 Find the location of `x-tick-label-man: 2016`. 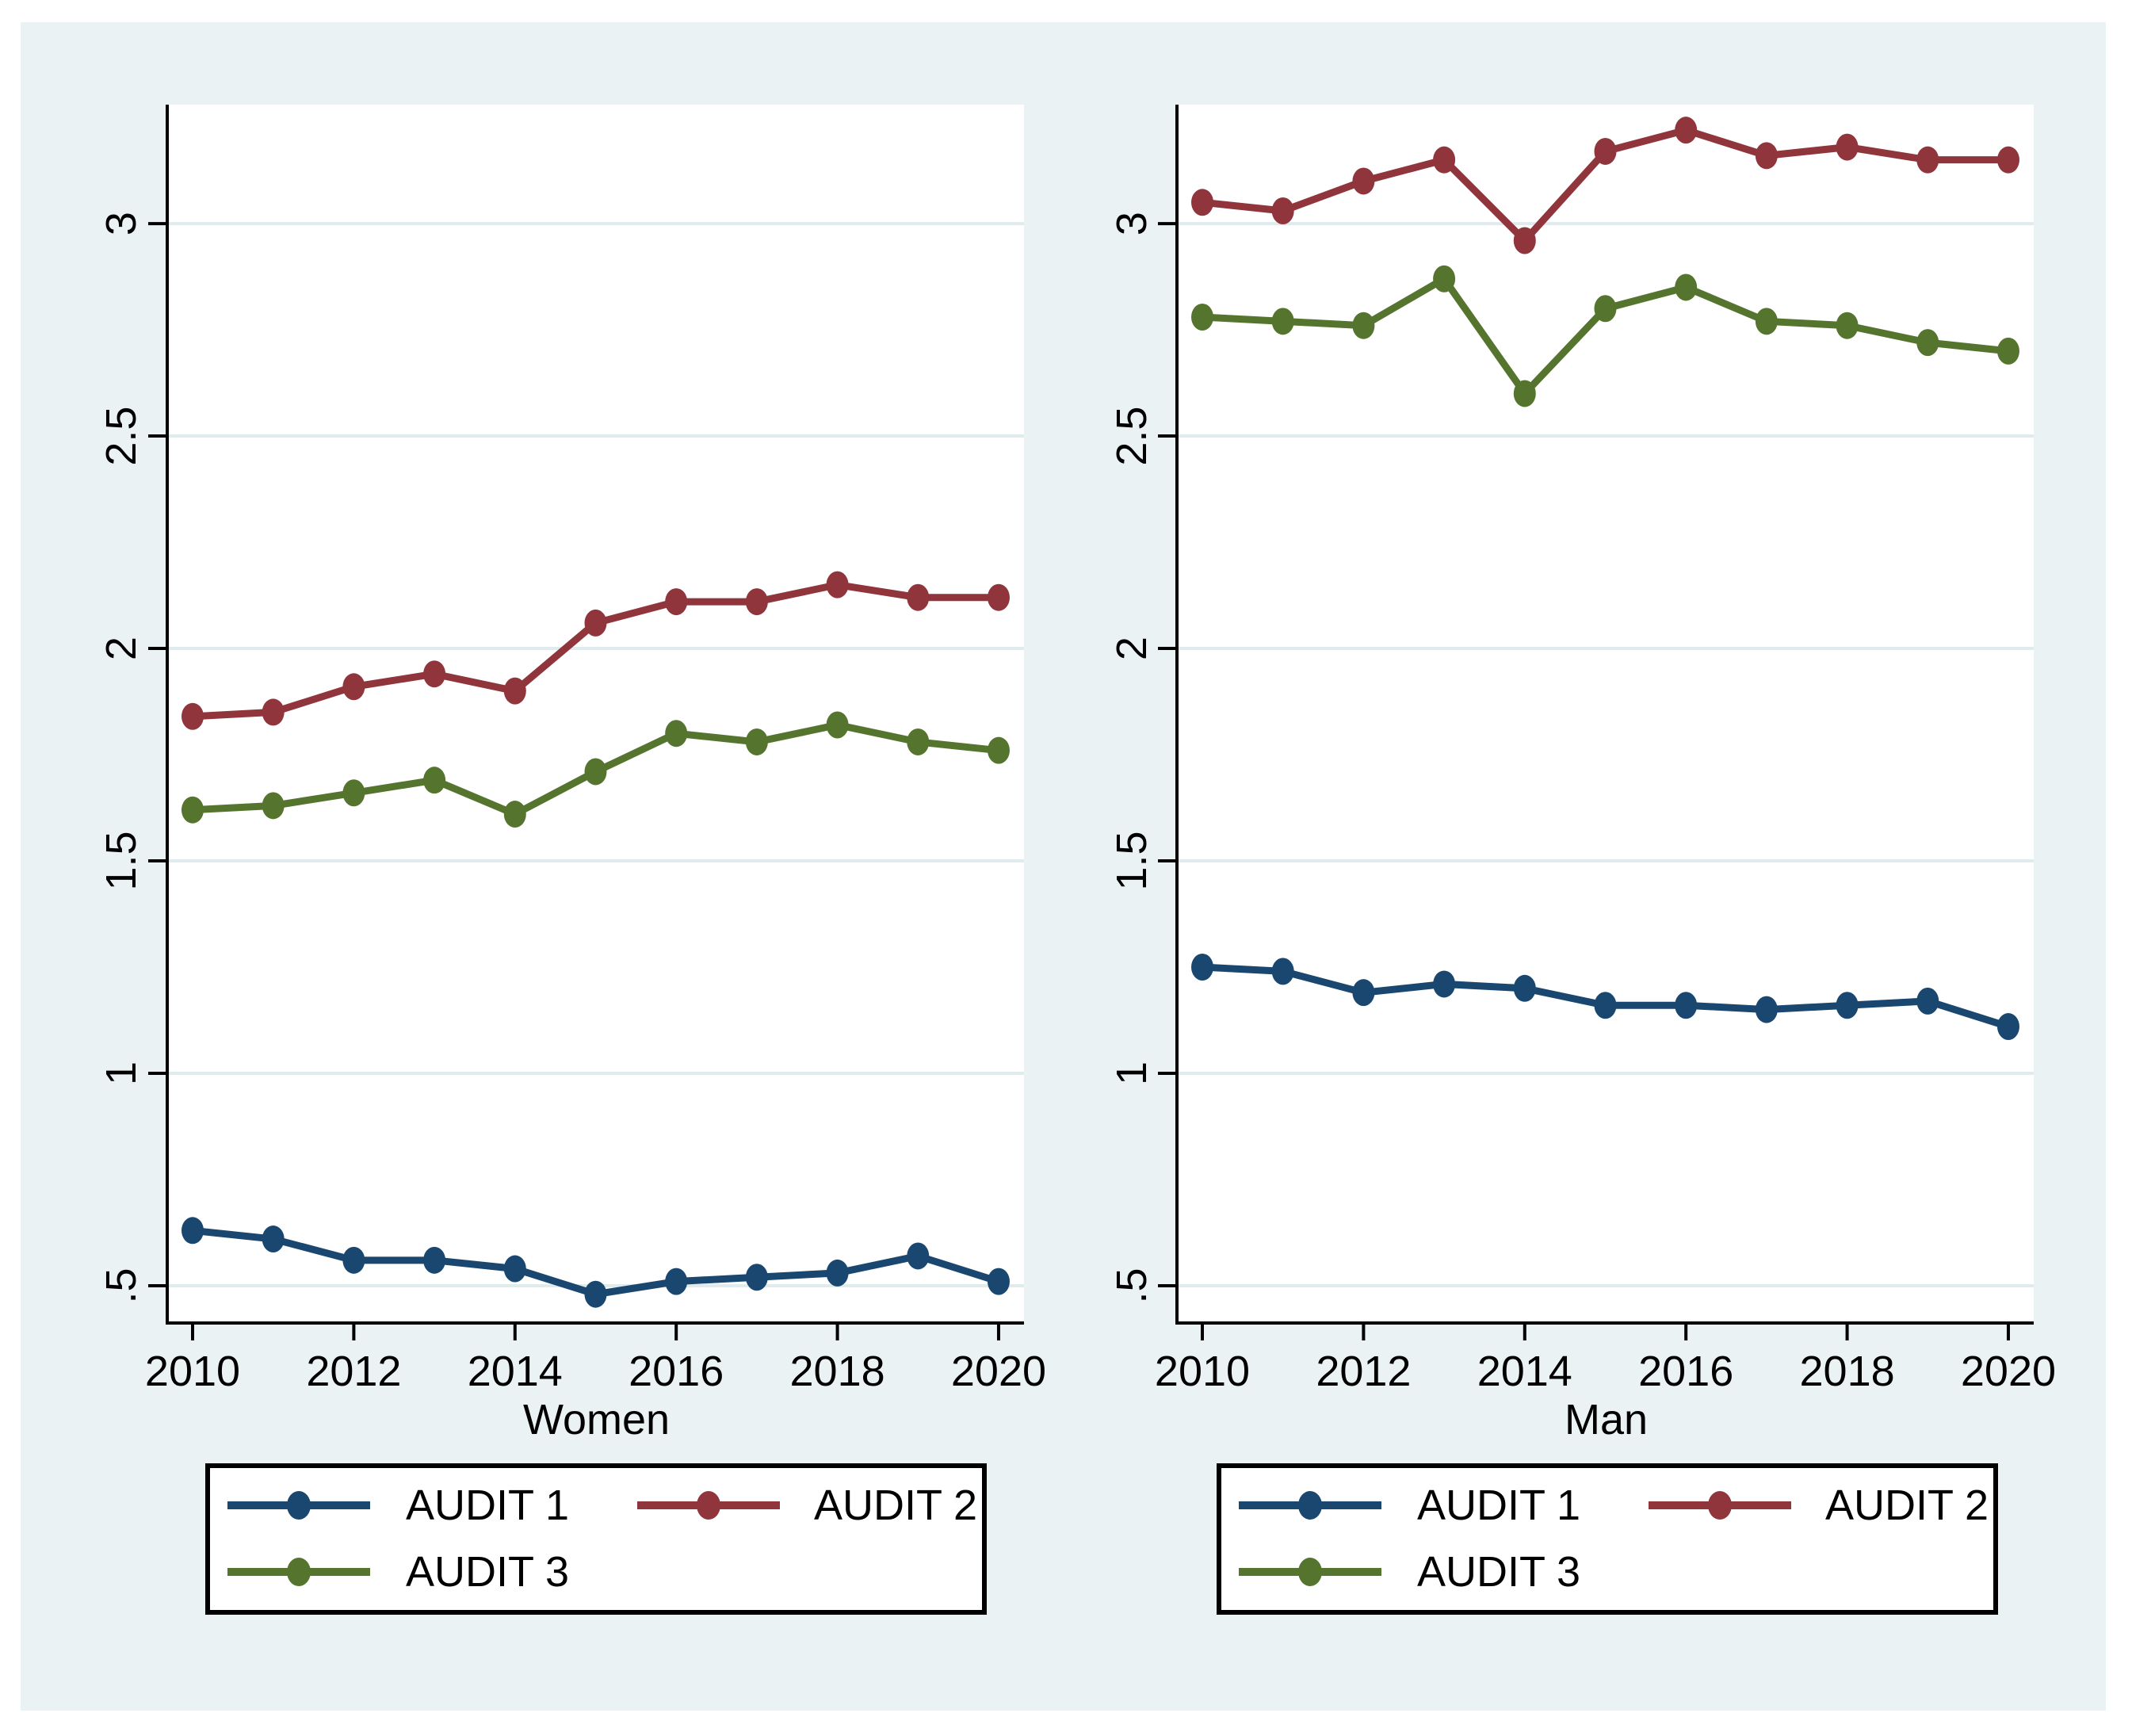

x-tick-label-man: 2016 is located at coordinates (1685, 1371).